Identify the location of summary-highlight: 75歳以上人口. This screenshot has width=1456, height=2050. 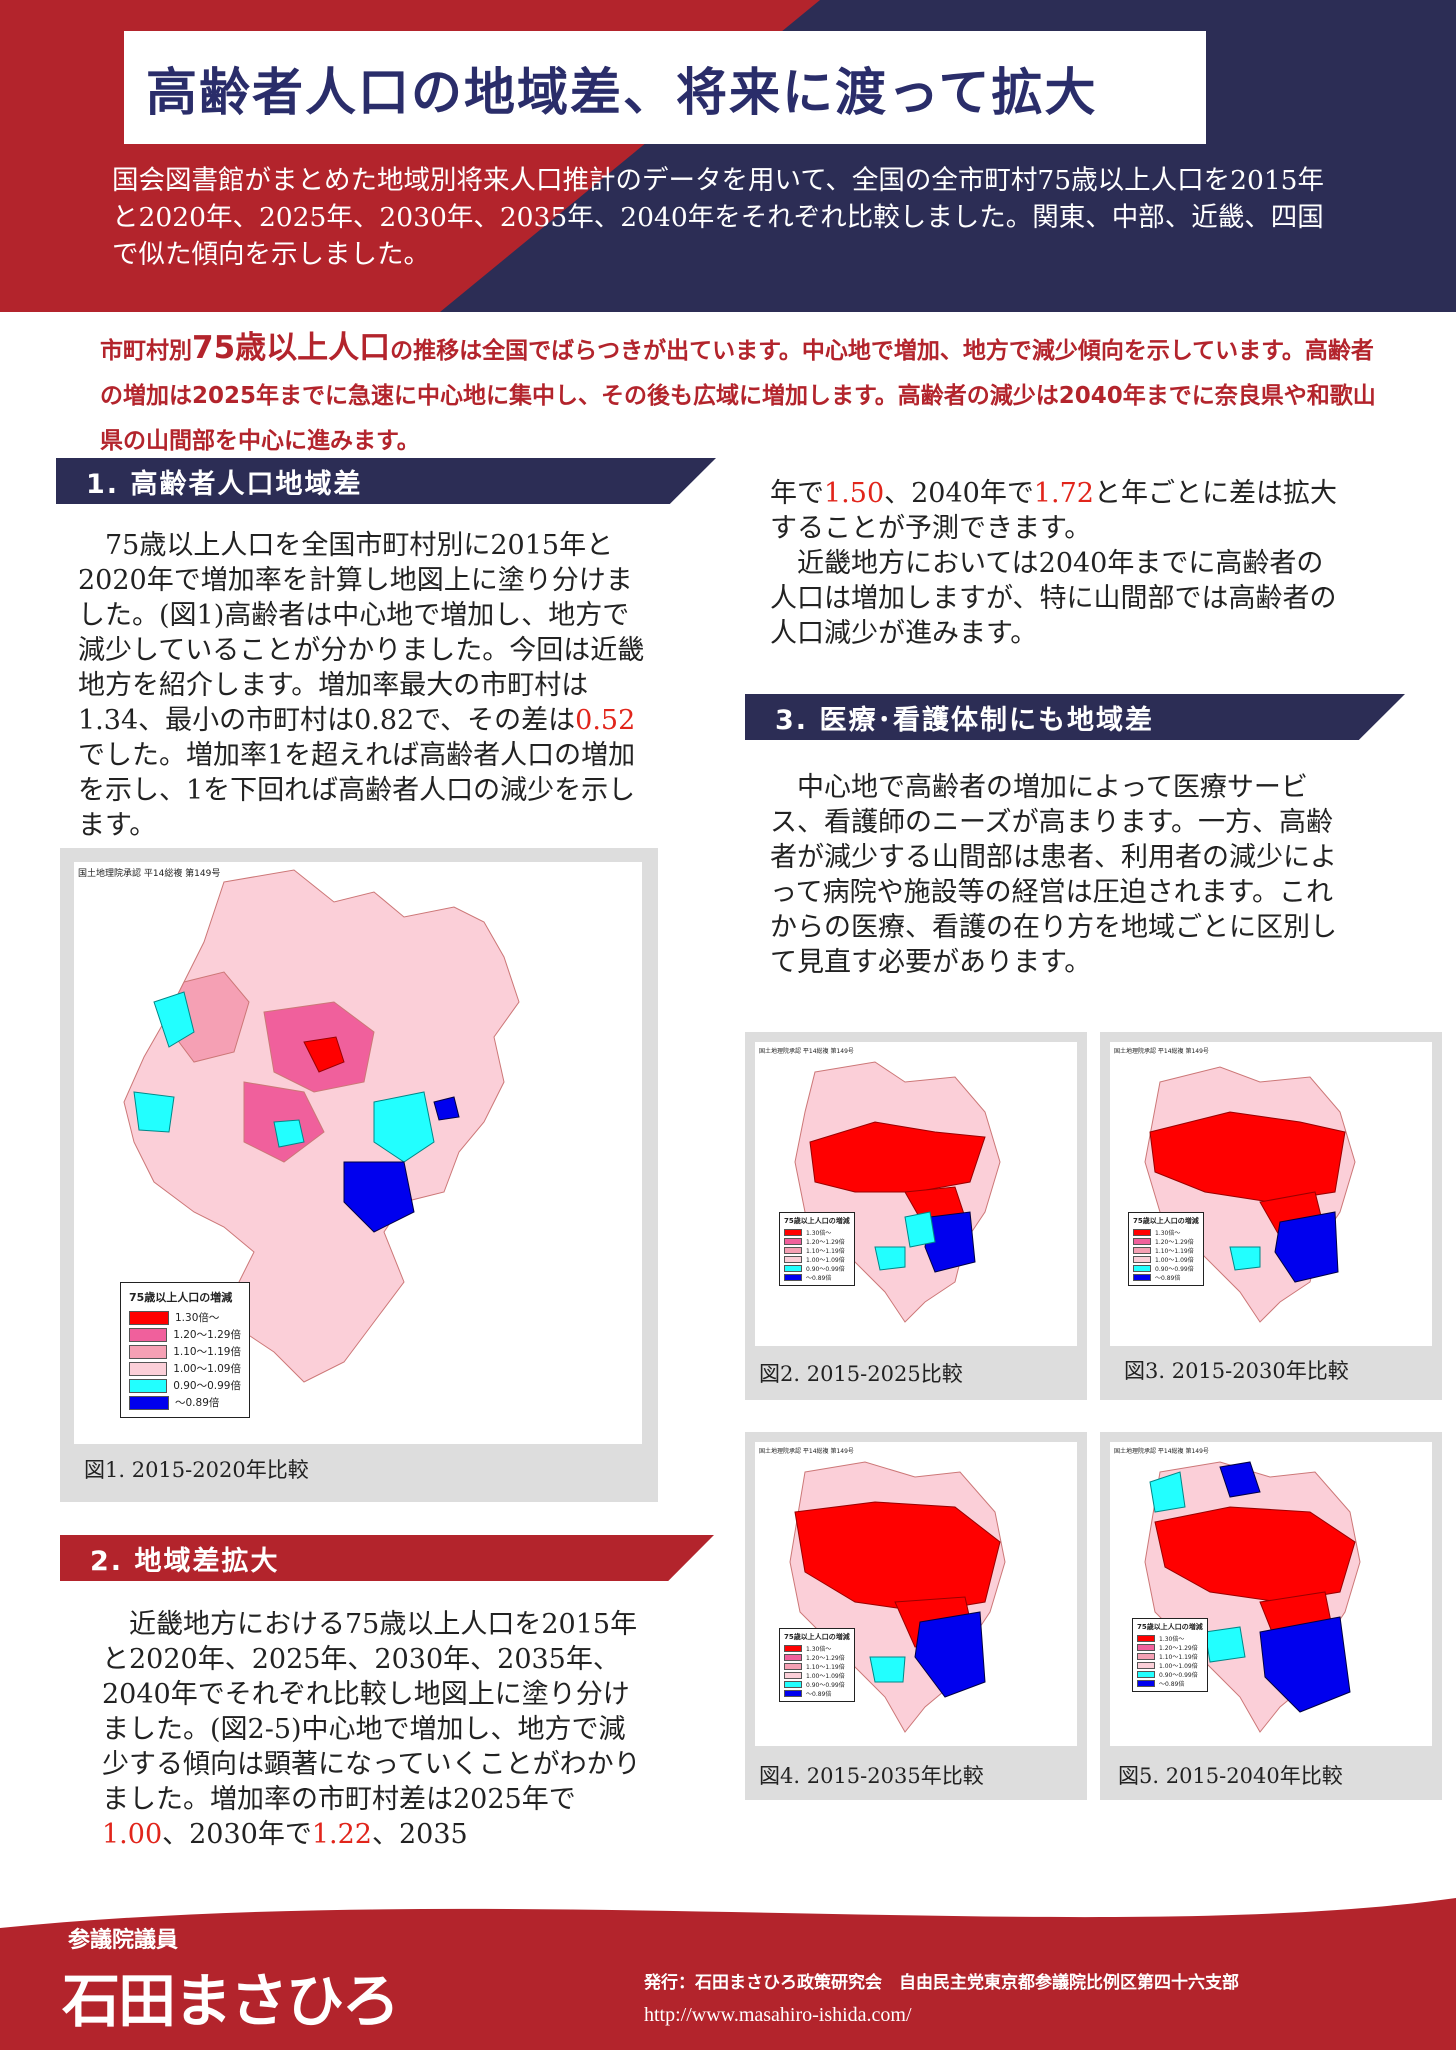
(291, 348).